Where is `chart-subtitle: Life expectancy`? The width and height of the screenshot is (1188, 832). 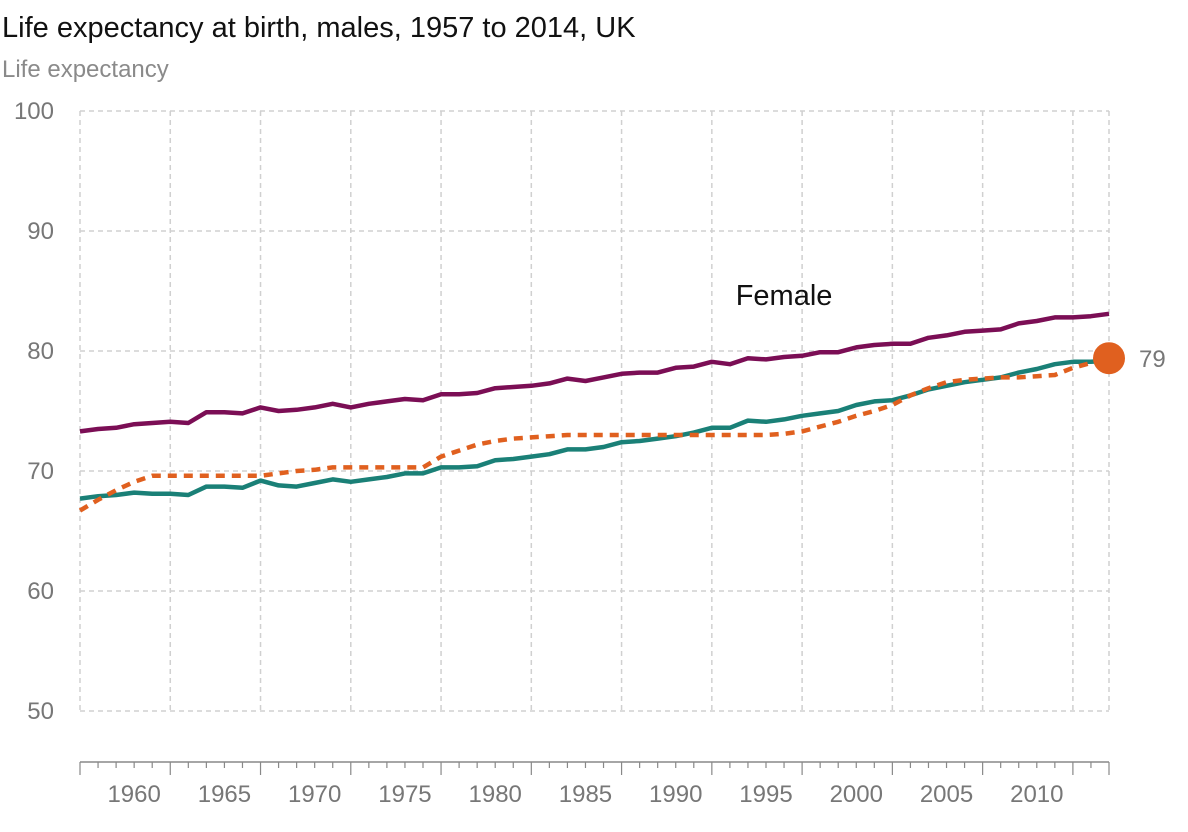
chart-subtitle: Life expectancy is located at coordinates (85, 69).